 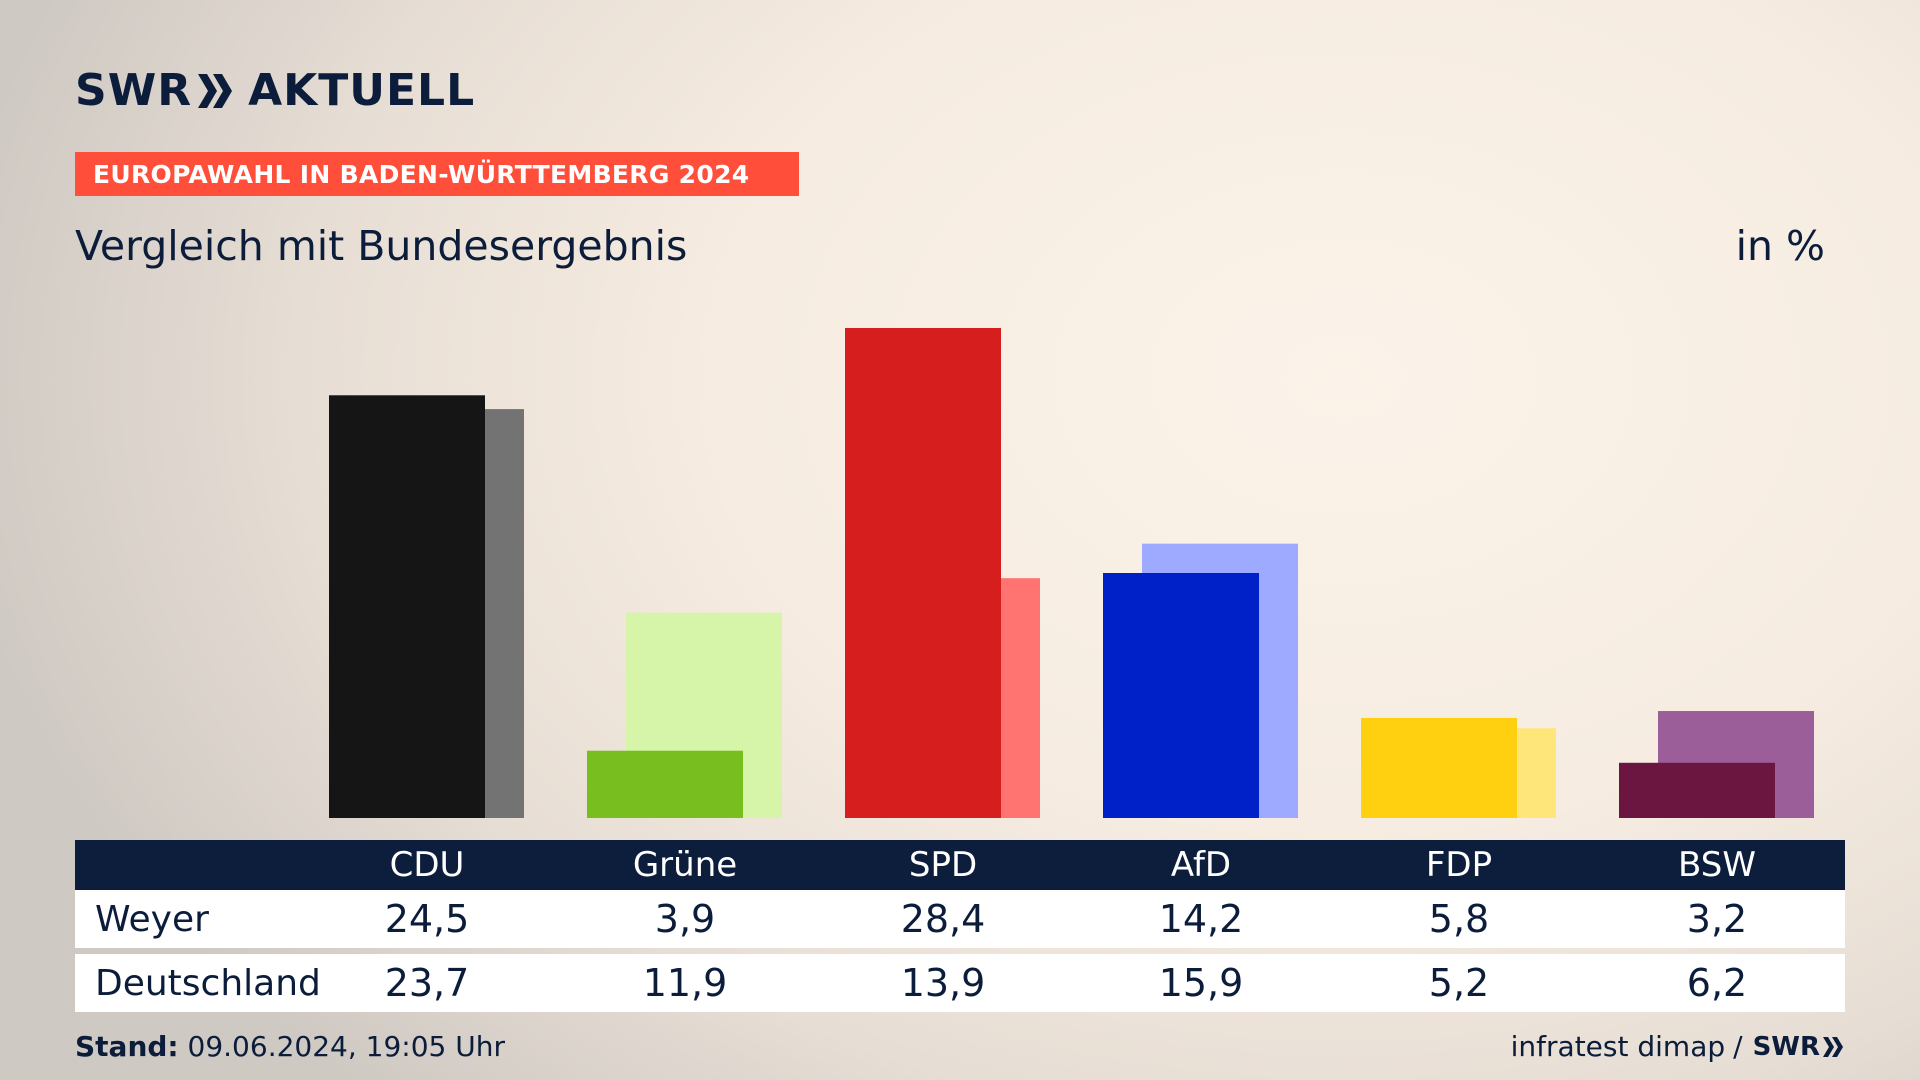 What do you see at coordinates (923, 573) in the screenshot?
I see `bar-spd-weyer` at bounding box center [923, 573].